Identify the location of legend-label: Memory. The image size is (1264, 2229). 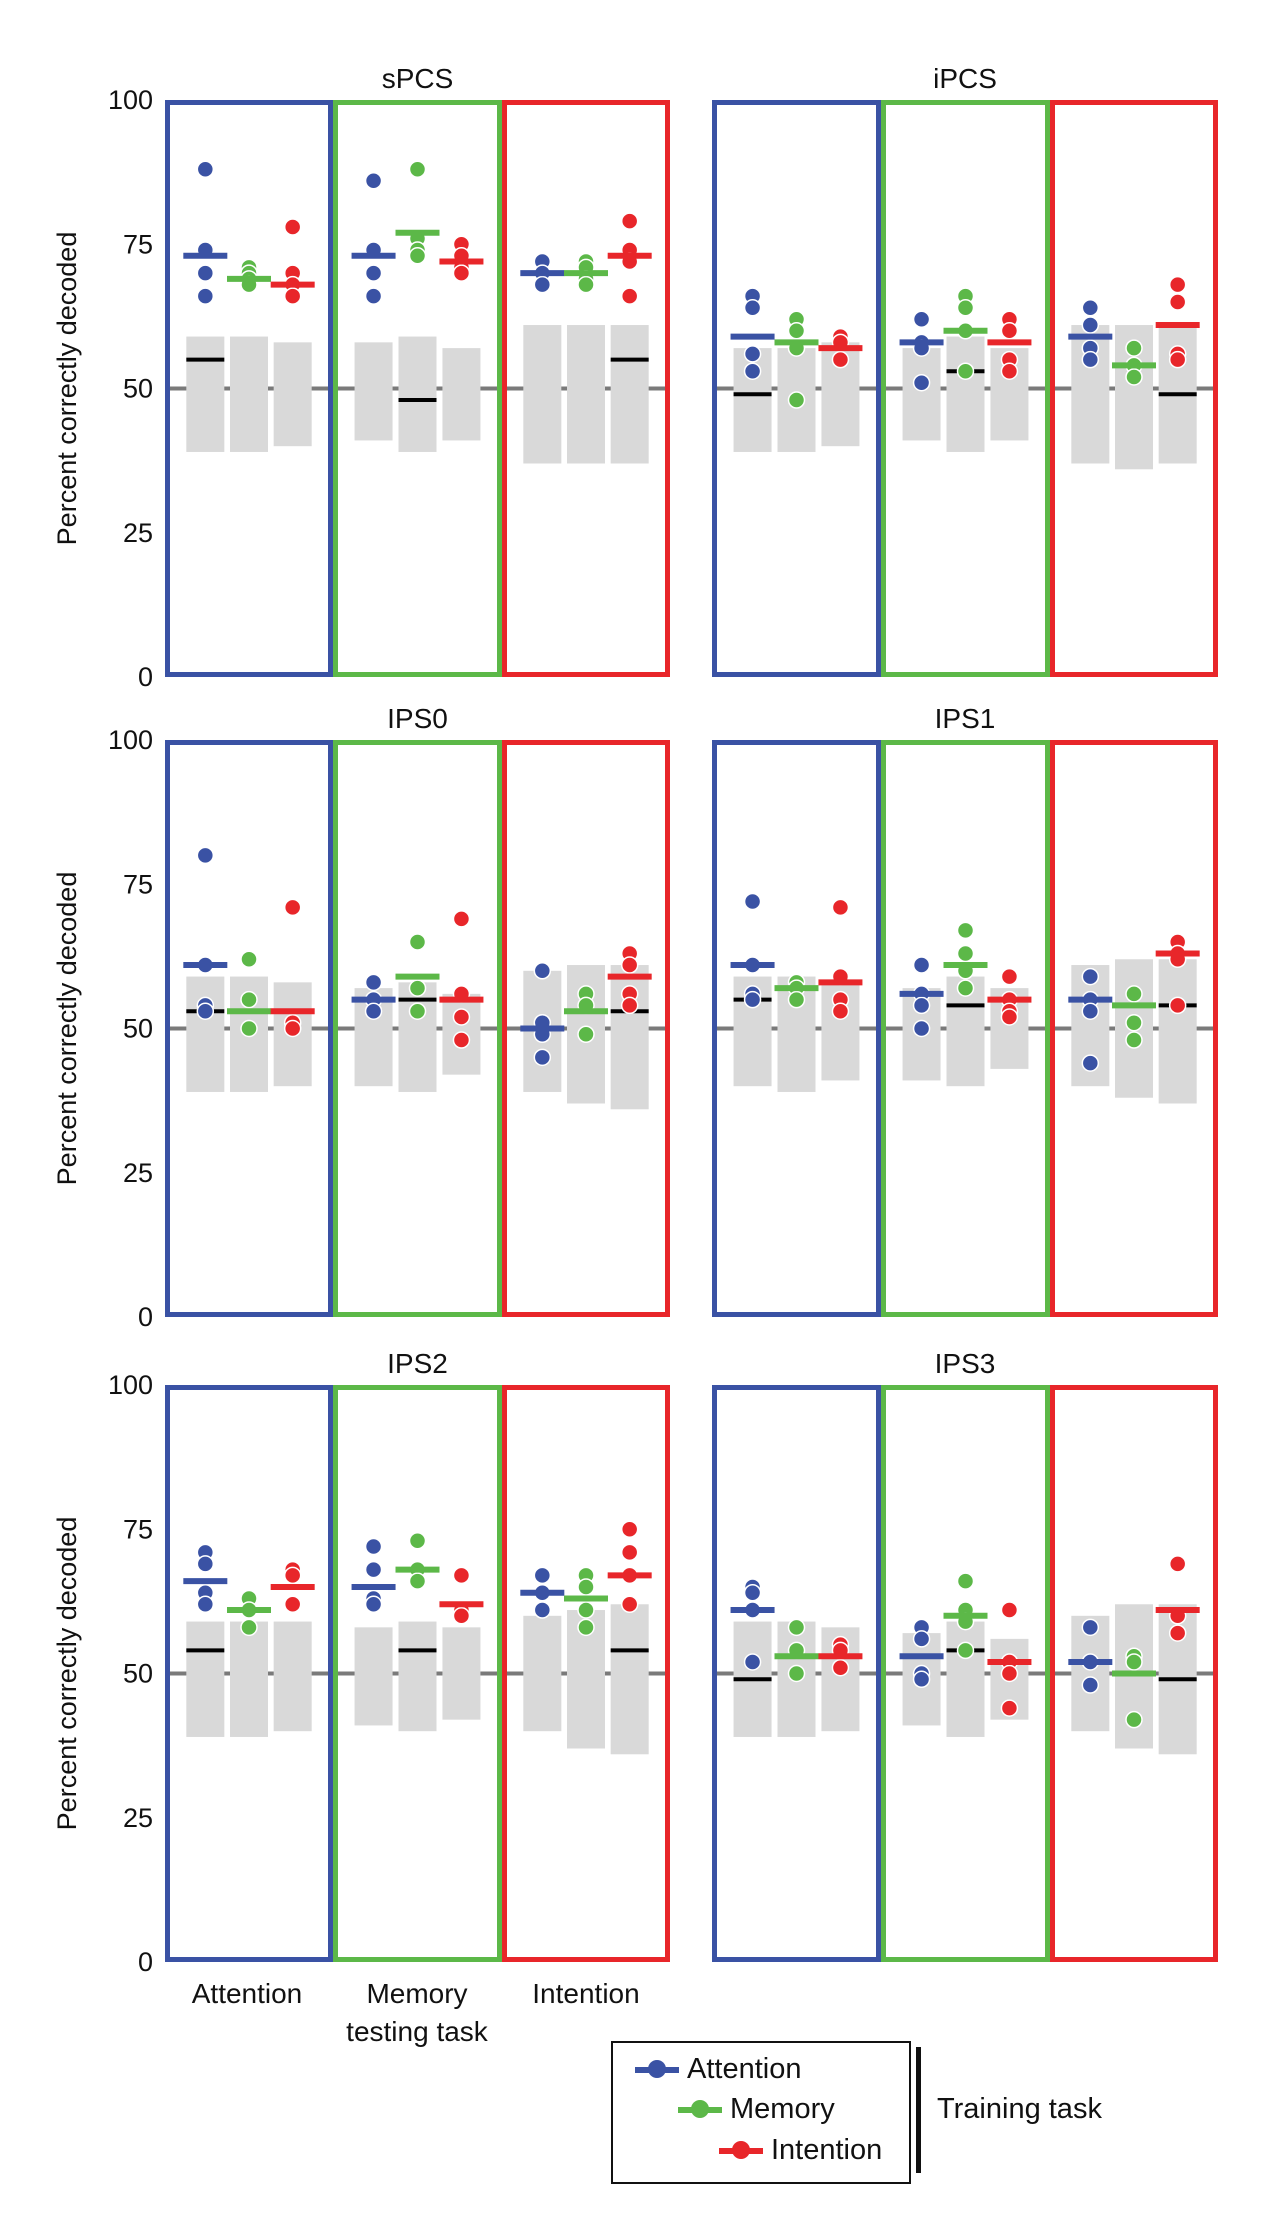
(782, 2109).